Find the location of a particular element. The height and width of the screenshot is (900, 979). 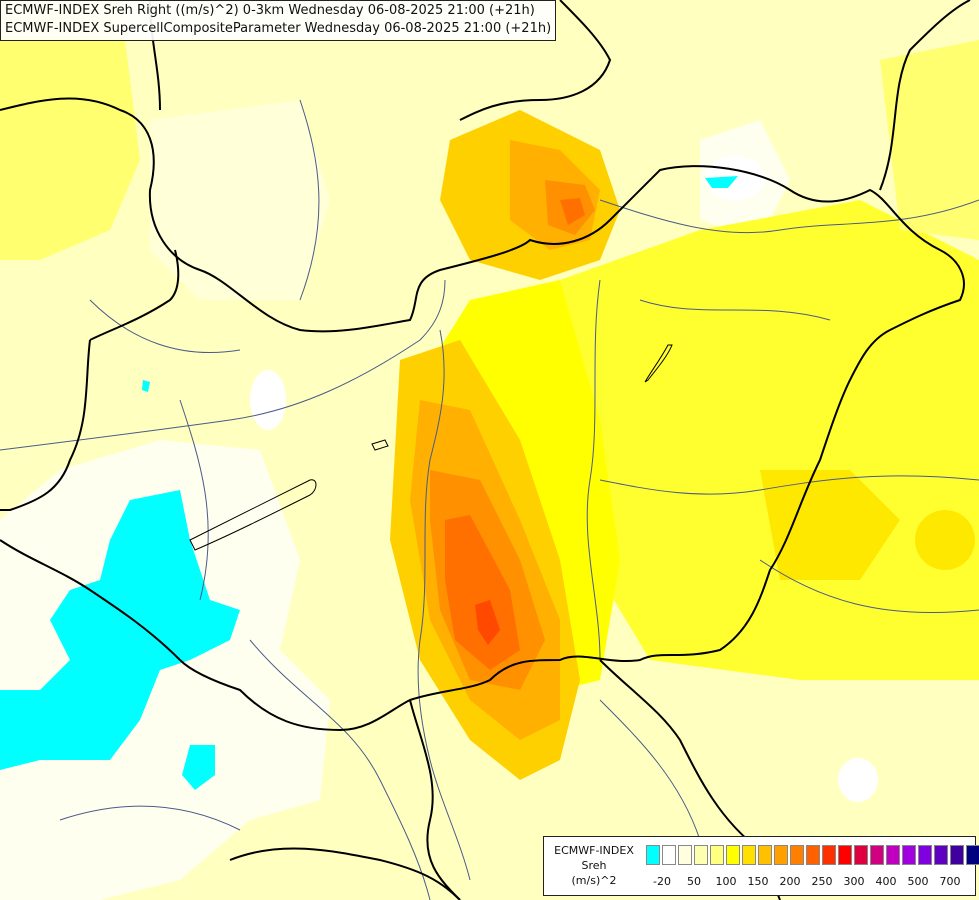

legend-tick-label: -20 is located at coordinates (662, 881).